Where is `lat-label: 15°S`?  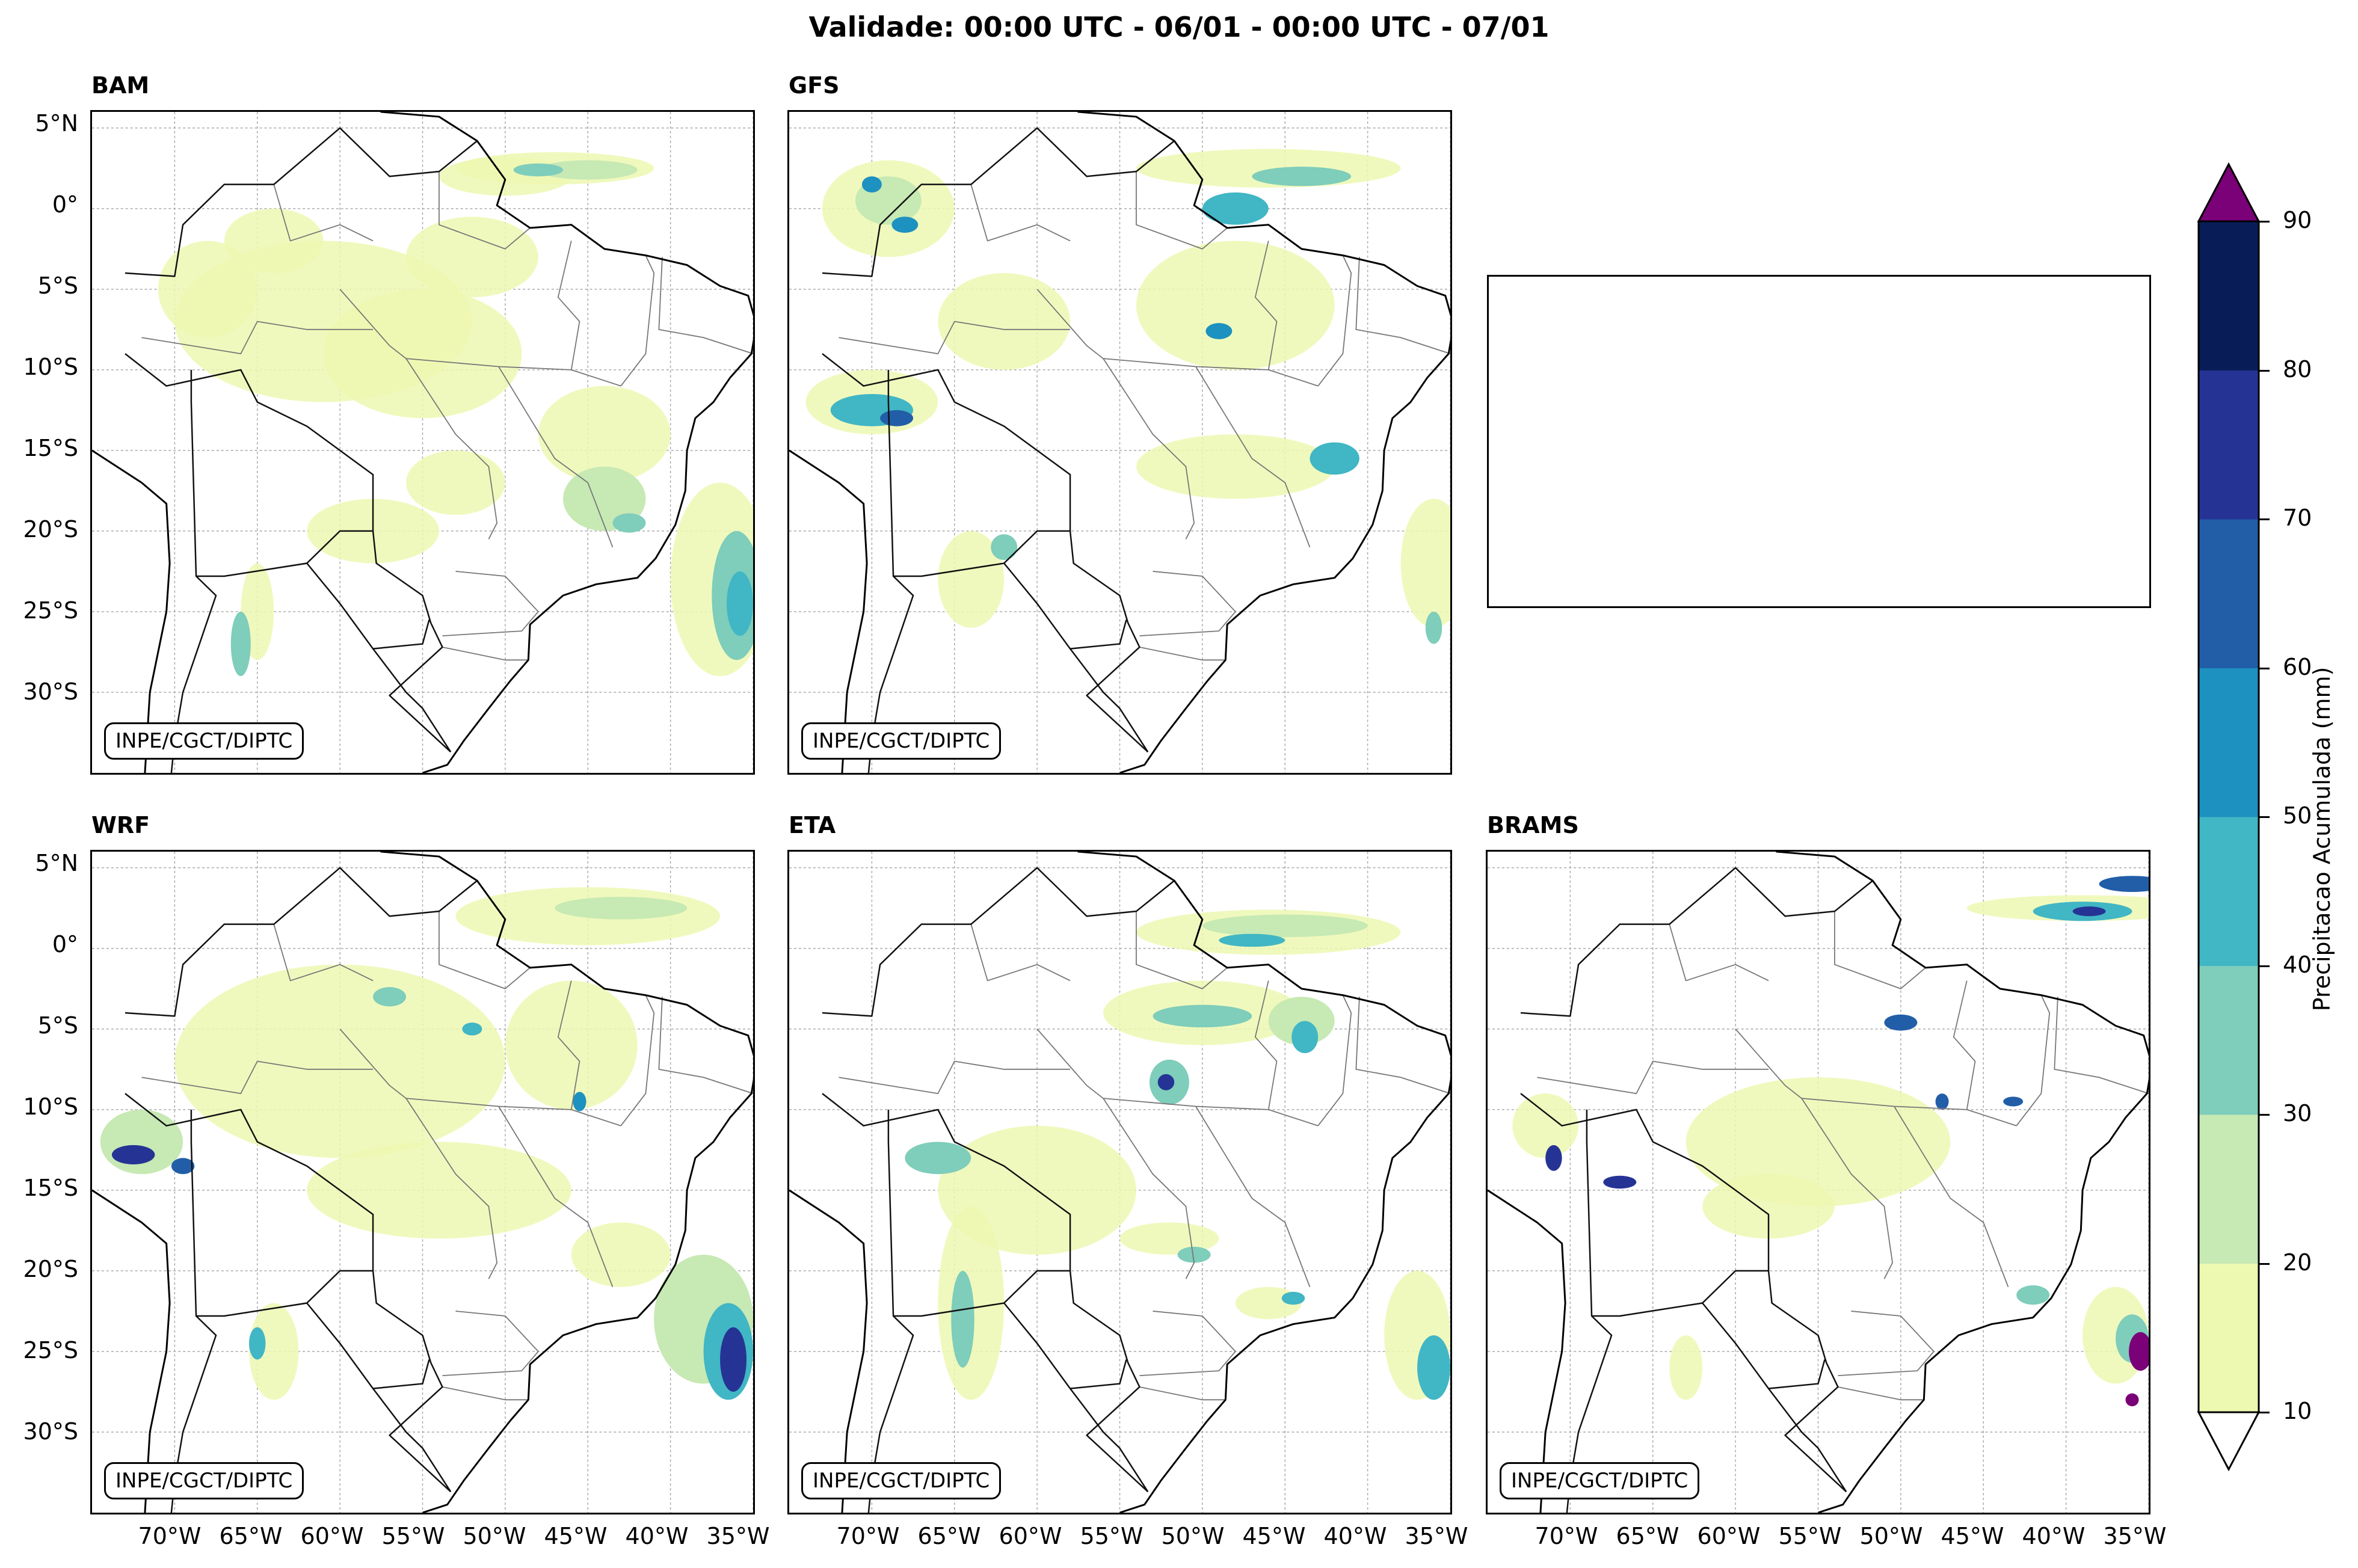 lat-label: 15°S is located at coordinates (51, 448).